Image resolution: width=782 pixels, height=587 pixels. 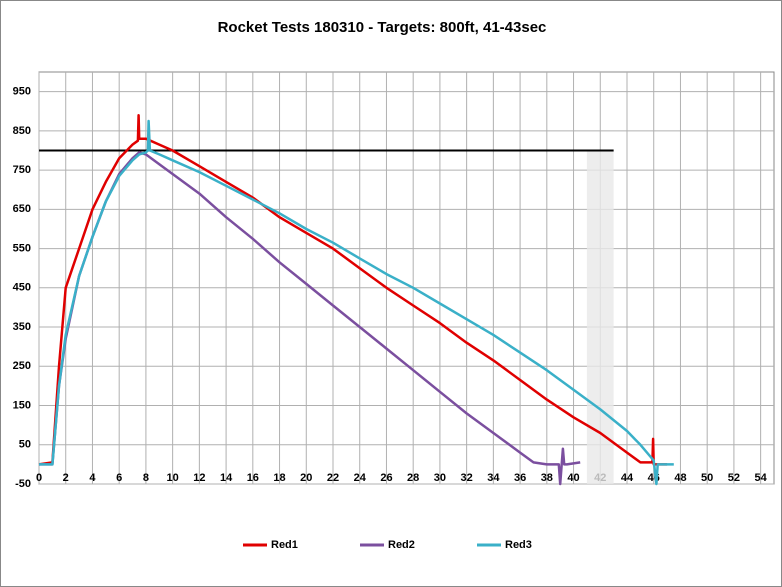 I want to click on x-tick-label: 2, so click(x=66, y=478).